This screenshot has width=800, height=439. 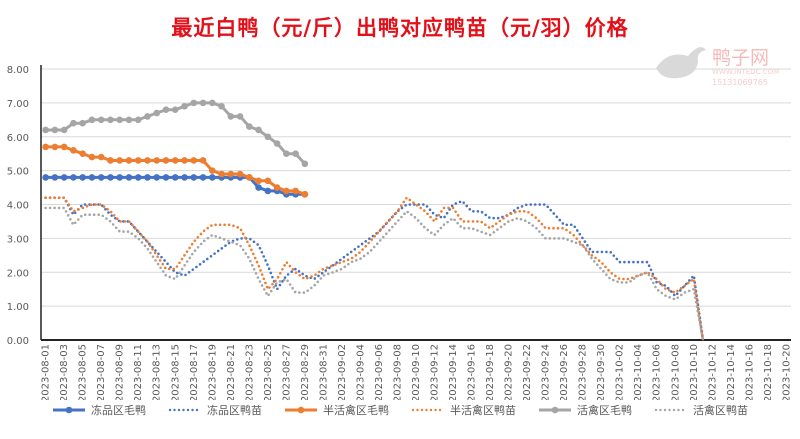 I want to click on x-tick-label: 2023-08-29, so click(x=305, y=372).